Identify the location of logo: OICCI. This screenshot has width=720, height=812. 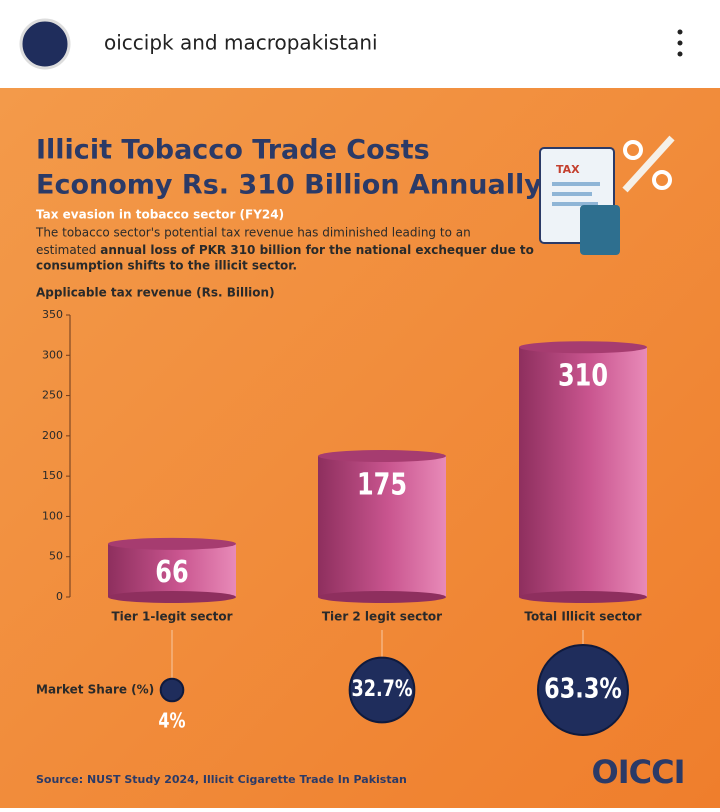
(638, 772).